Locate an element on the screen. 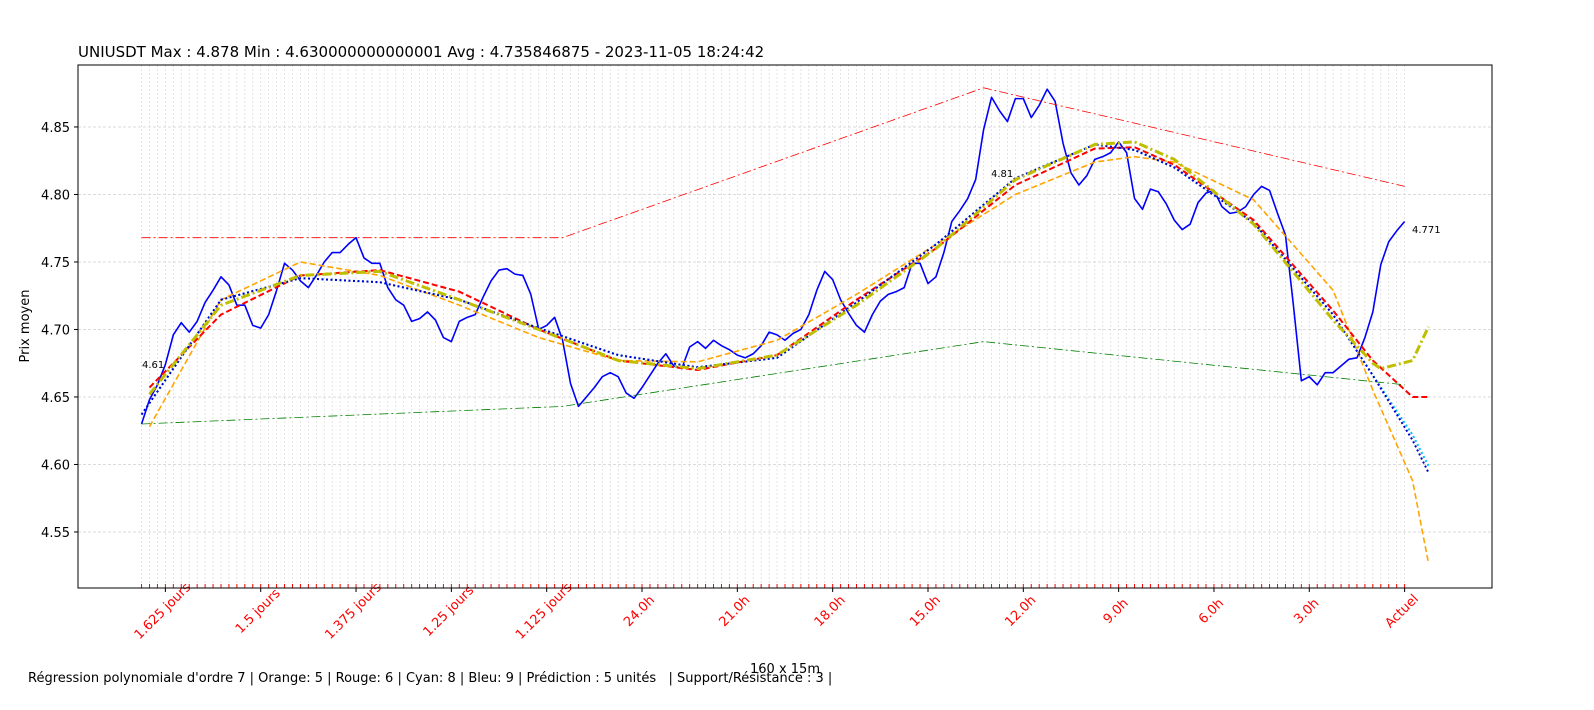 The image size is (1594, 710). y-tick-label: 4.85 is located at coordinates (55, 128).